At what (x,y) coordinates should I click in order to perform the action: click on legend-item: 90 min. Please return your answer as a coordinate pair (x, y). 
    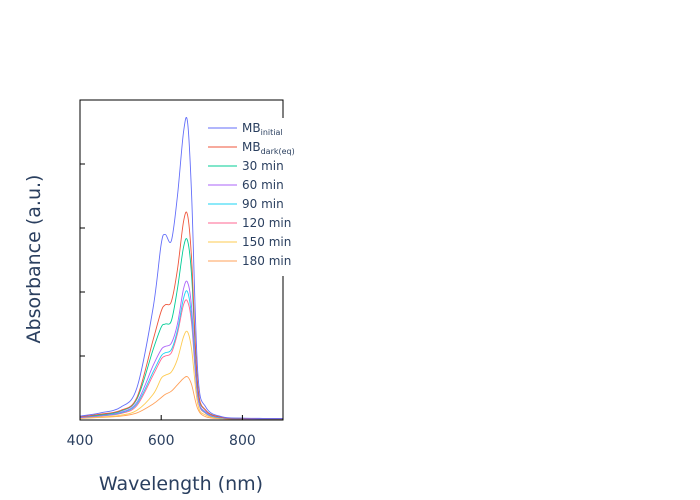
    Looking at the image, I should click on (246, 204).